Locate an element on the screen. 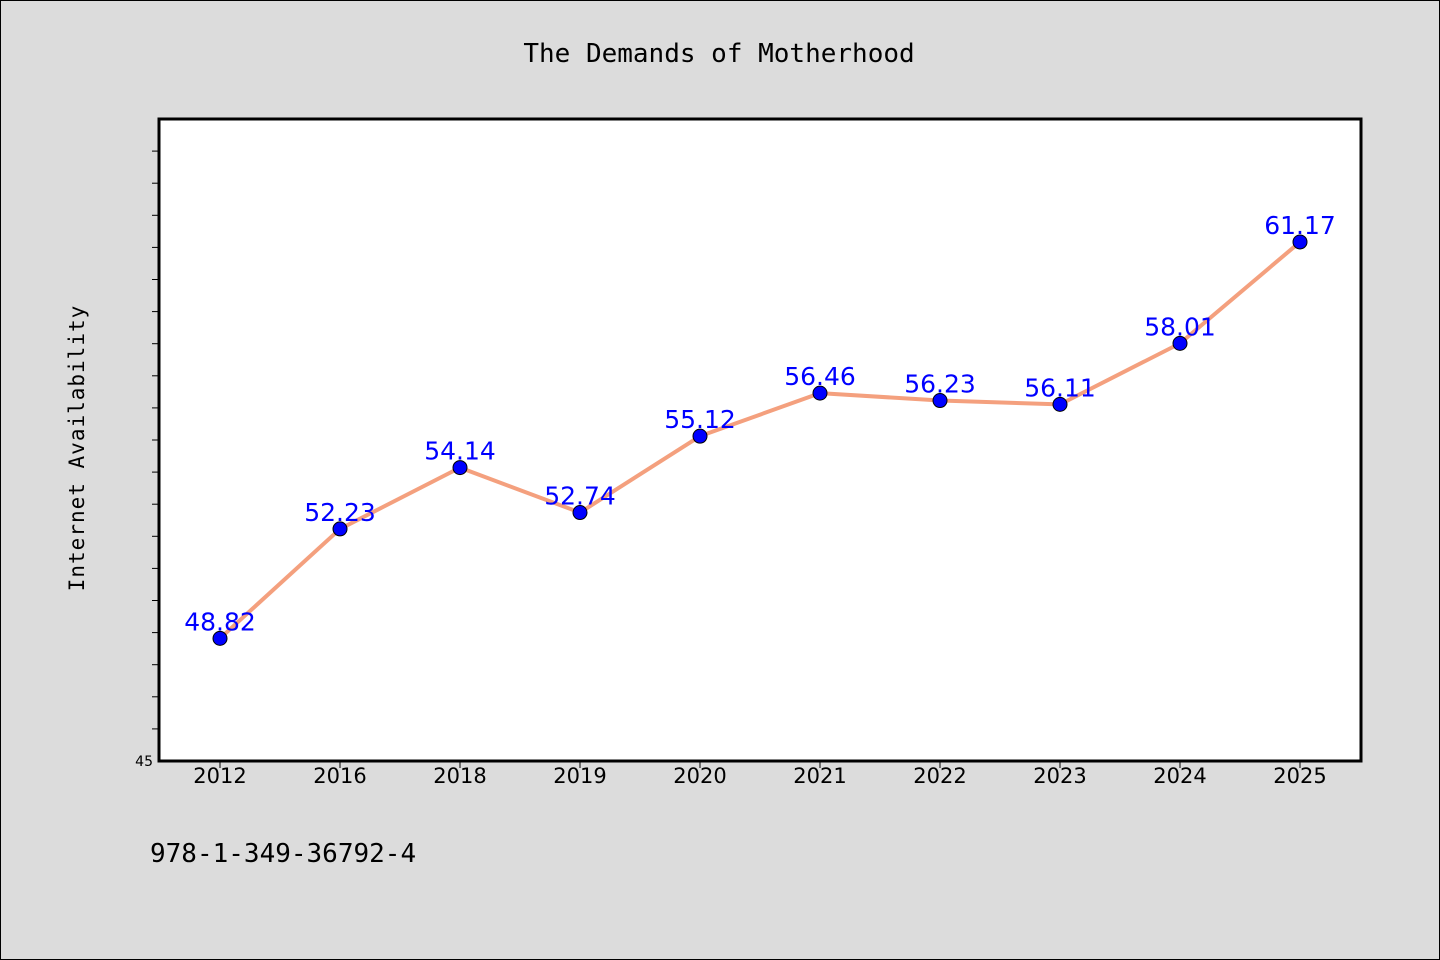  data-point-2024 is located at coordinates (1180, 343).